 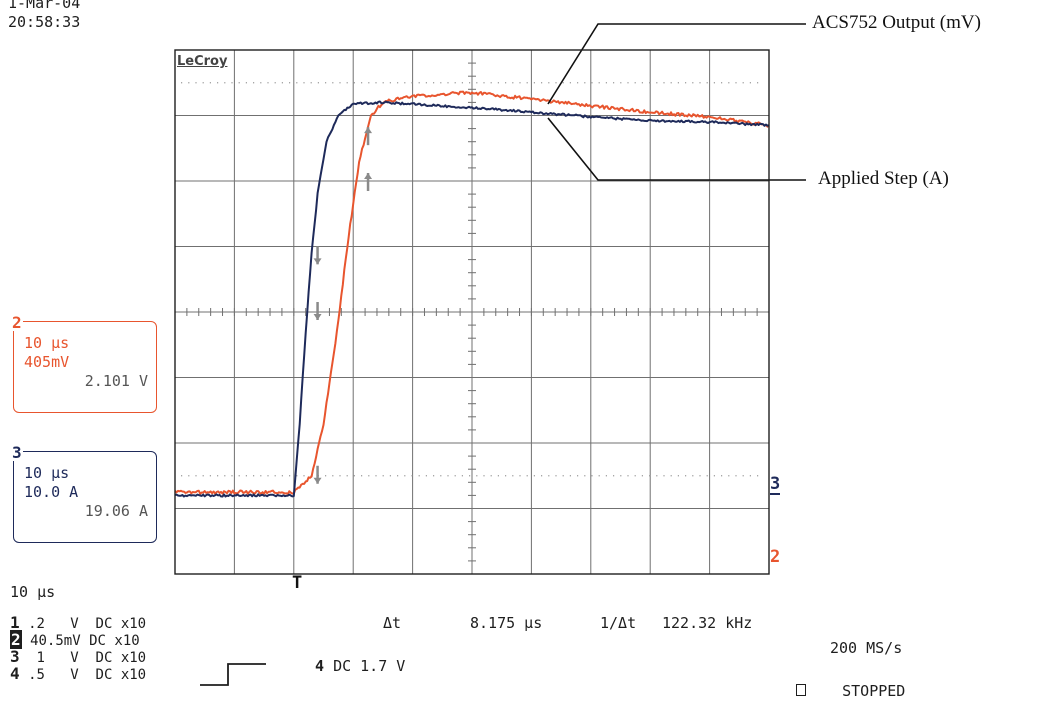 I want to click on channel-2-settings: 2 40.5mV DC x10, so click(x=75, y=639).